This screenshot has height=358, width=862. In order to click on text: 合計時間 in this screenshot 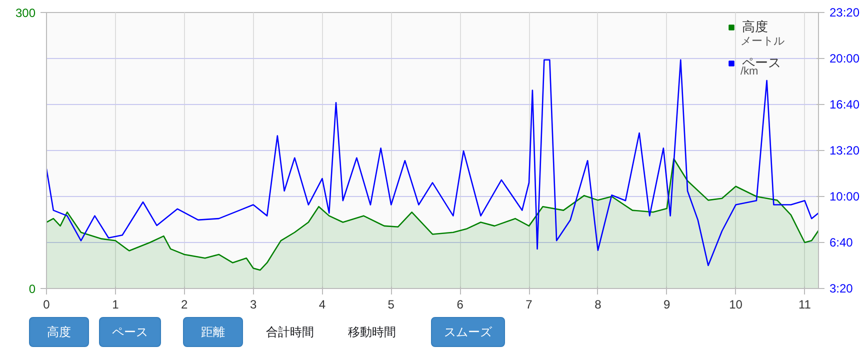, I will do `click(290, 332)`.